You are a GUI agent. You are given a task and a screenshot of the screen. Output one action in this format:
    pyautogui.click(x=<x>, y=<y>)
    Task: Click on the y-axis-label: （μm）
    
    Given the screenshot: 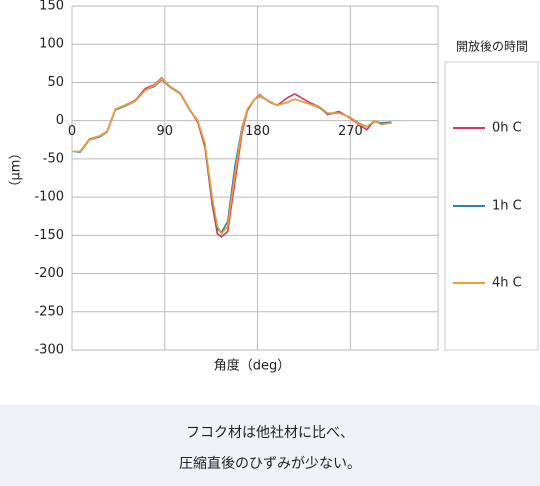 What is the action you would take?
    pyautogui.click(x=16, y=170)
    